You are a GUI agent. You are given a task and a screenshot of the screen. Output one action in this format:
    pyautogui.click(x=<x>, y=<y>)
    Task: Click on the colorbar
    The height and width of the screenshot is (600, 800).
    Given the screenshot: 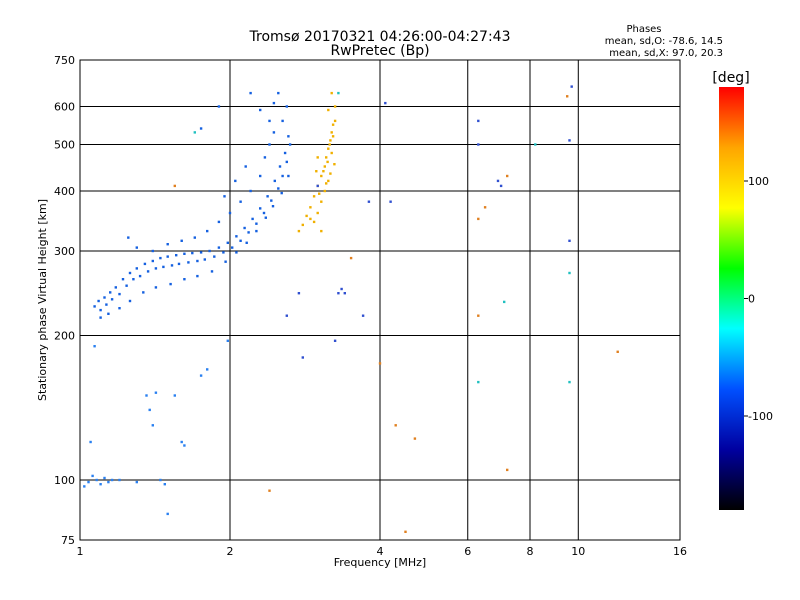 What is the action you would take?
    pyautogui.click(x=731, y=298)
    